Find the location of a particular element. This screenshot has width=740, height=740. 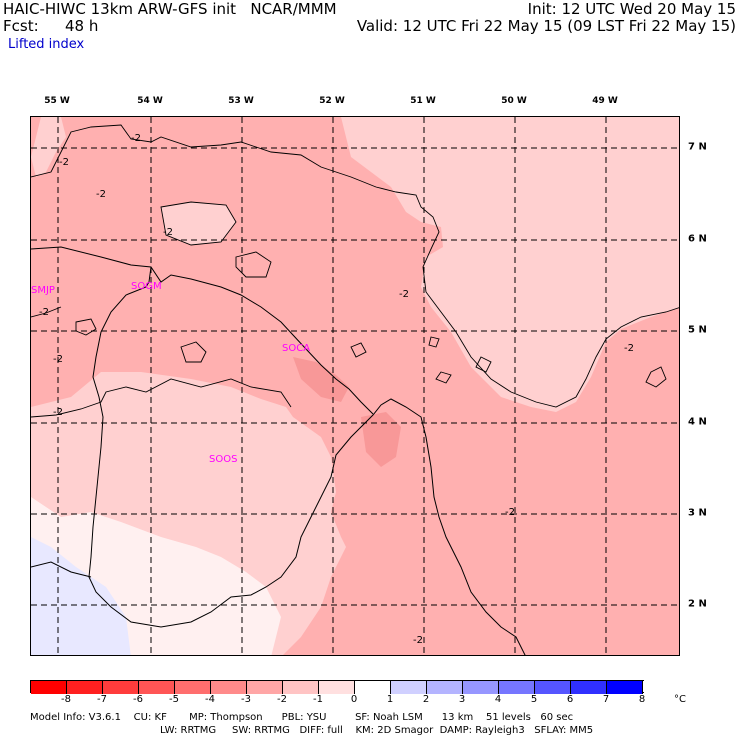

lon-label-53w: 53 W is located at coordinates (241, 101).